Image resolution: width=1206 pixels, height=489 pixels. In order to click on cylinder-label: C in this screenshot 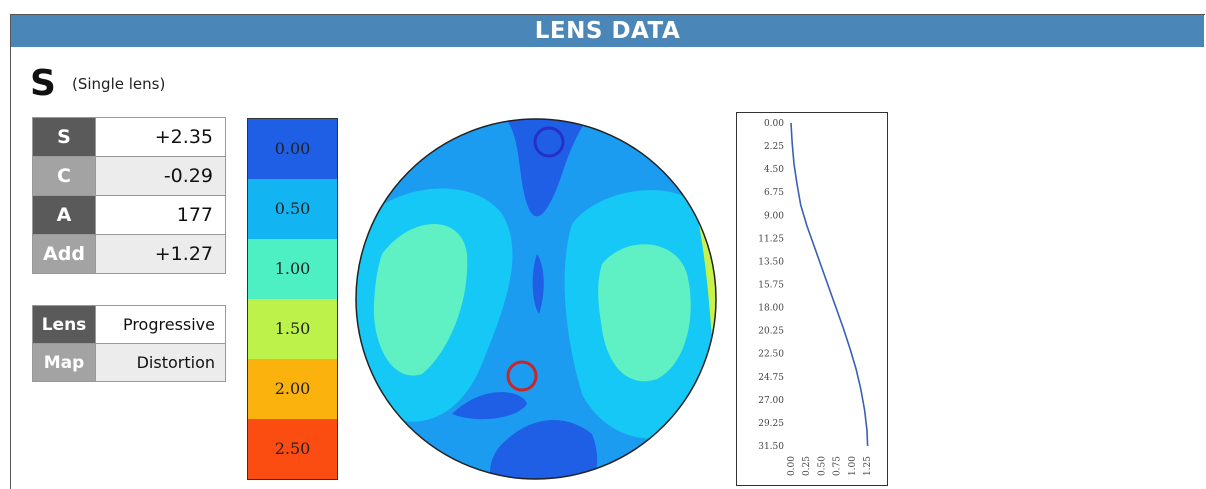, I will do `click(64, 176)`.